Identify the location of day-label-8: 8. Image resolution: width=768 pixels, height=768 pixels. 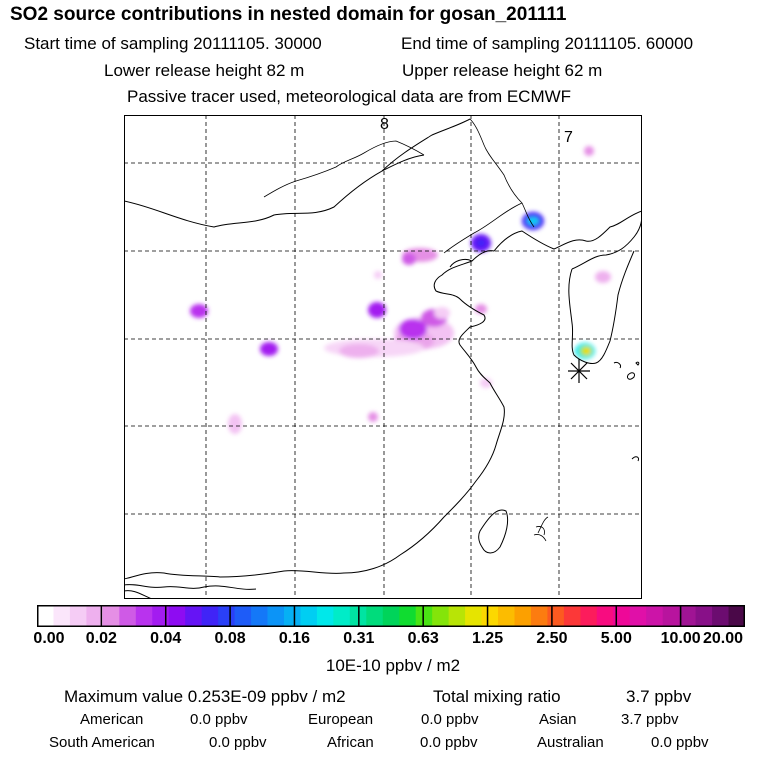
(384, 124).